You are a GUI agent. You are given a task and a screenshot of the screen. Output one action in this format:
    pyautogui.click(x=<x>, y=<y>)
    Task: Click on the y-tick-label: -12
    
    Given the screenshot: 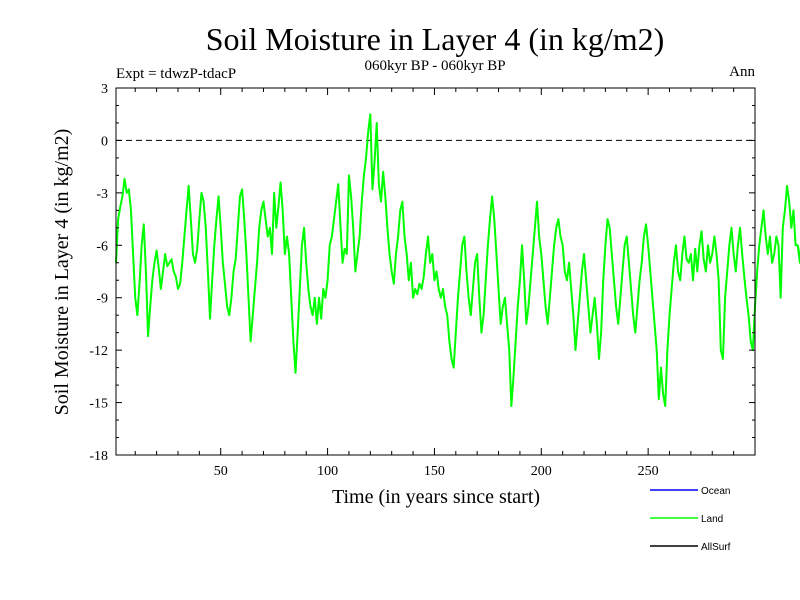 What is the action you would take?
    pyautogui.click(x=98, y=351)
    